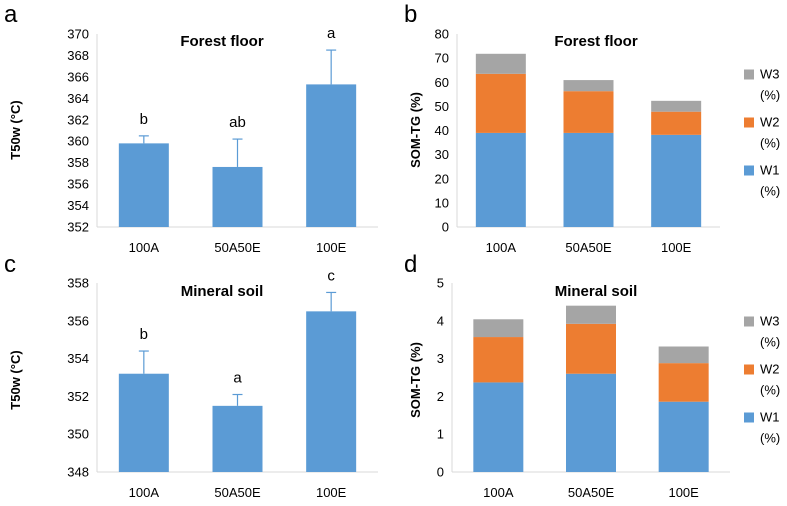  What do you see at coordinates (442, 130) in the screenshot?
I see `y-tick-label: 40` at bounding box center [442, 130].